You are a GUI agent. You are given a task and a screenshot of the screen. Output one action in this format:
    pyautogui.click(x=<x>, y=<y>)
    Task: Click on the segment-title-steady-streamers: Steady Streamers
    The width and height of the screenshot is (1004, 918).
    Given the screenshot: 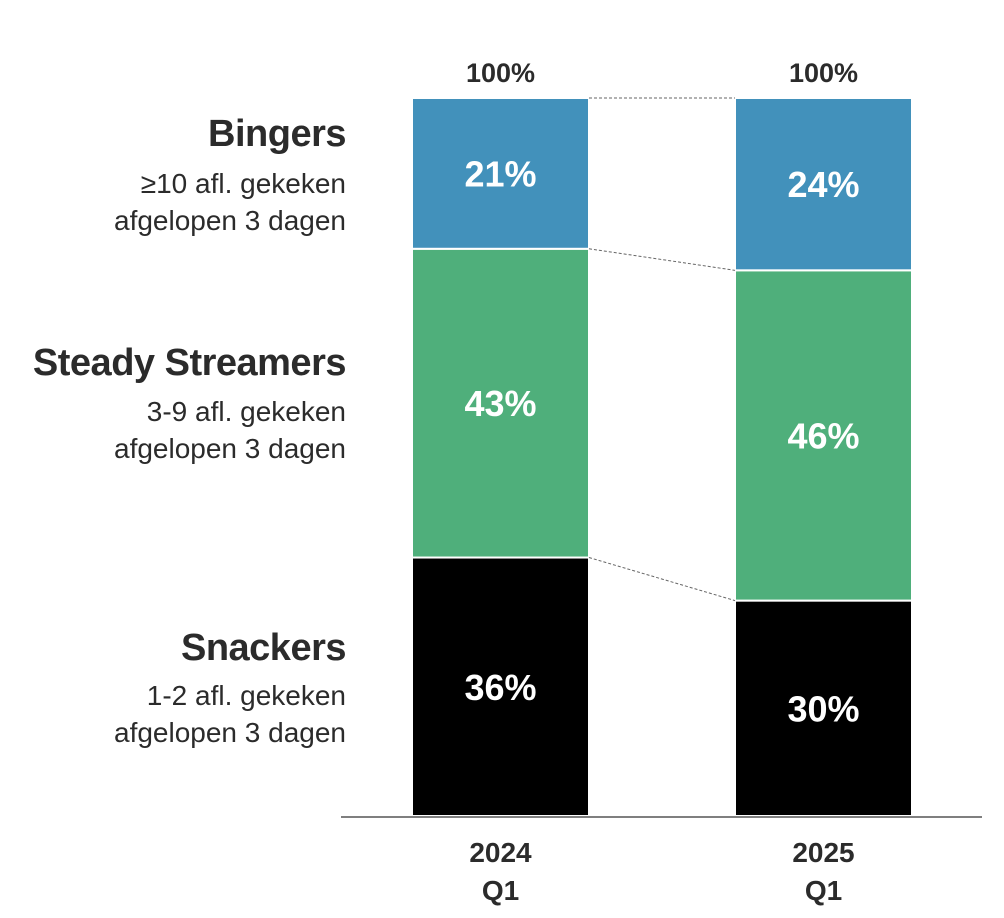 What is the action you would take?
    pyautogui.click(x=189, y=363)
    